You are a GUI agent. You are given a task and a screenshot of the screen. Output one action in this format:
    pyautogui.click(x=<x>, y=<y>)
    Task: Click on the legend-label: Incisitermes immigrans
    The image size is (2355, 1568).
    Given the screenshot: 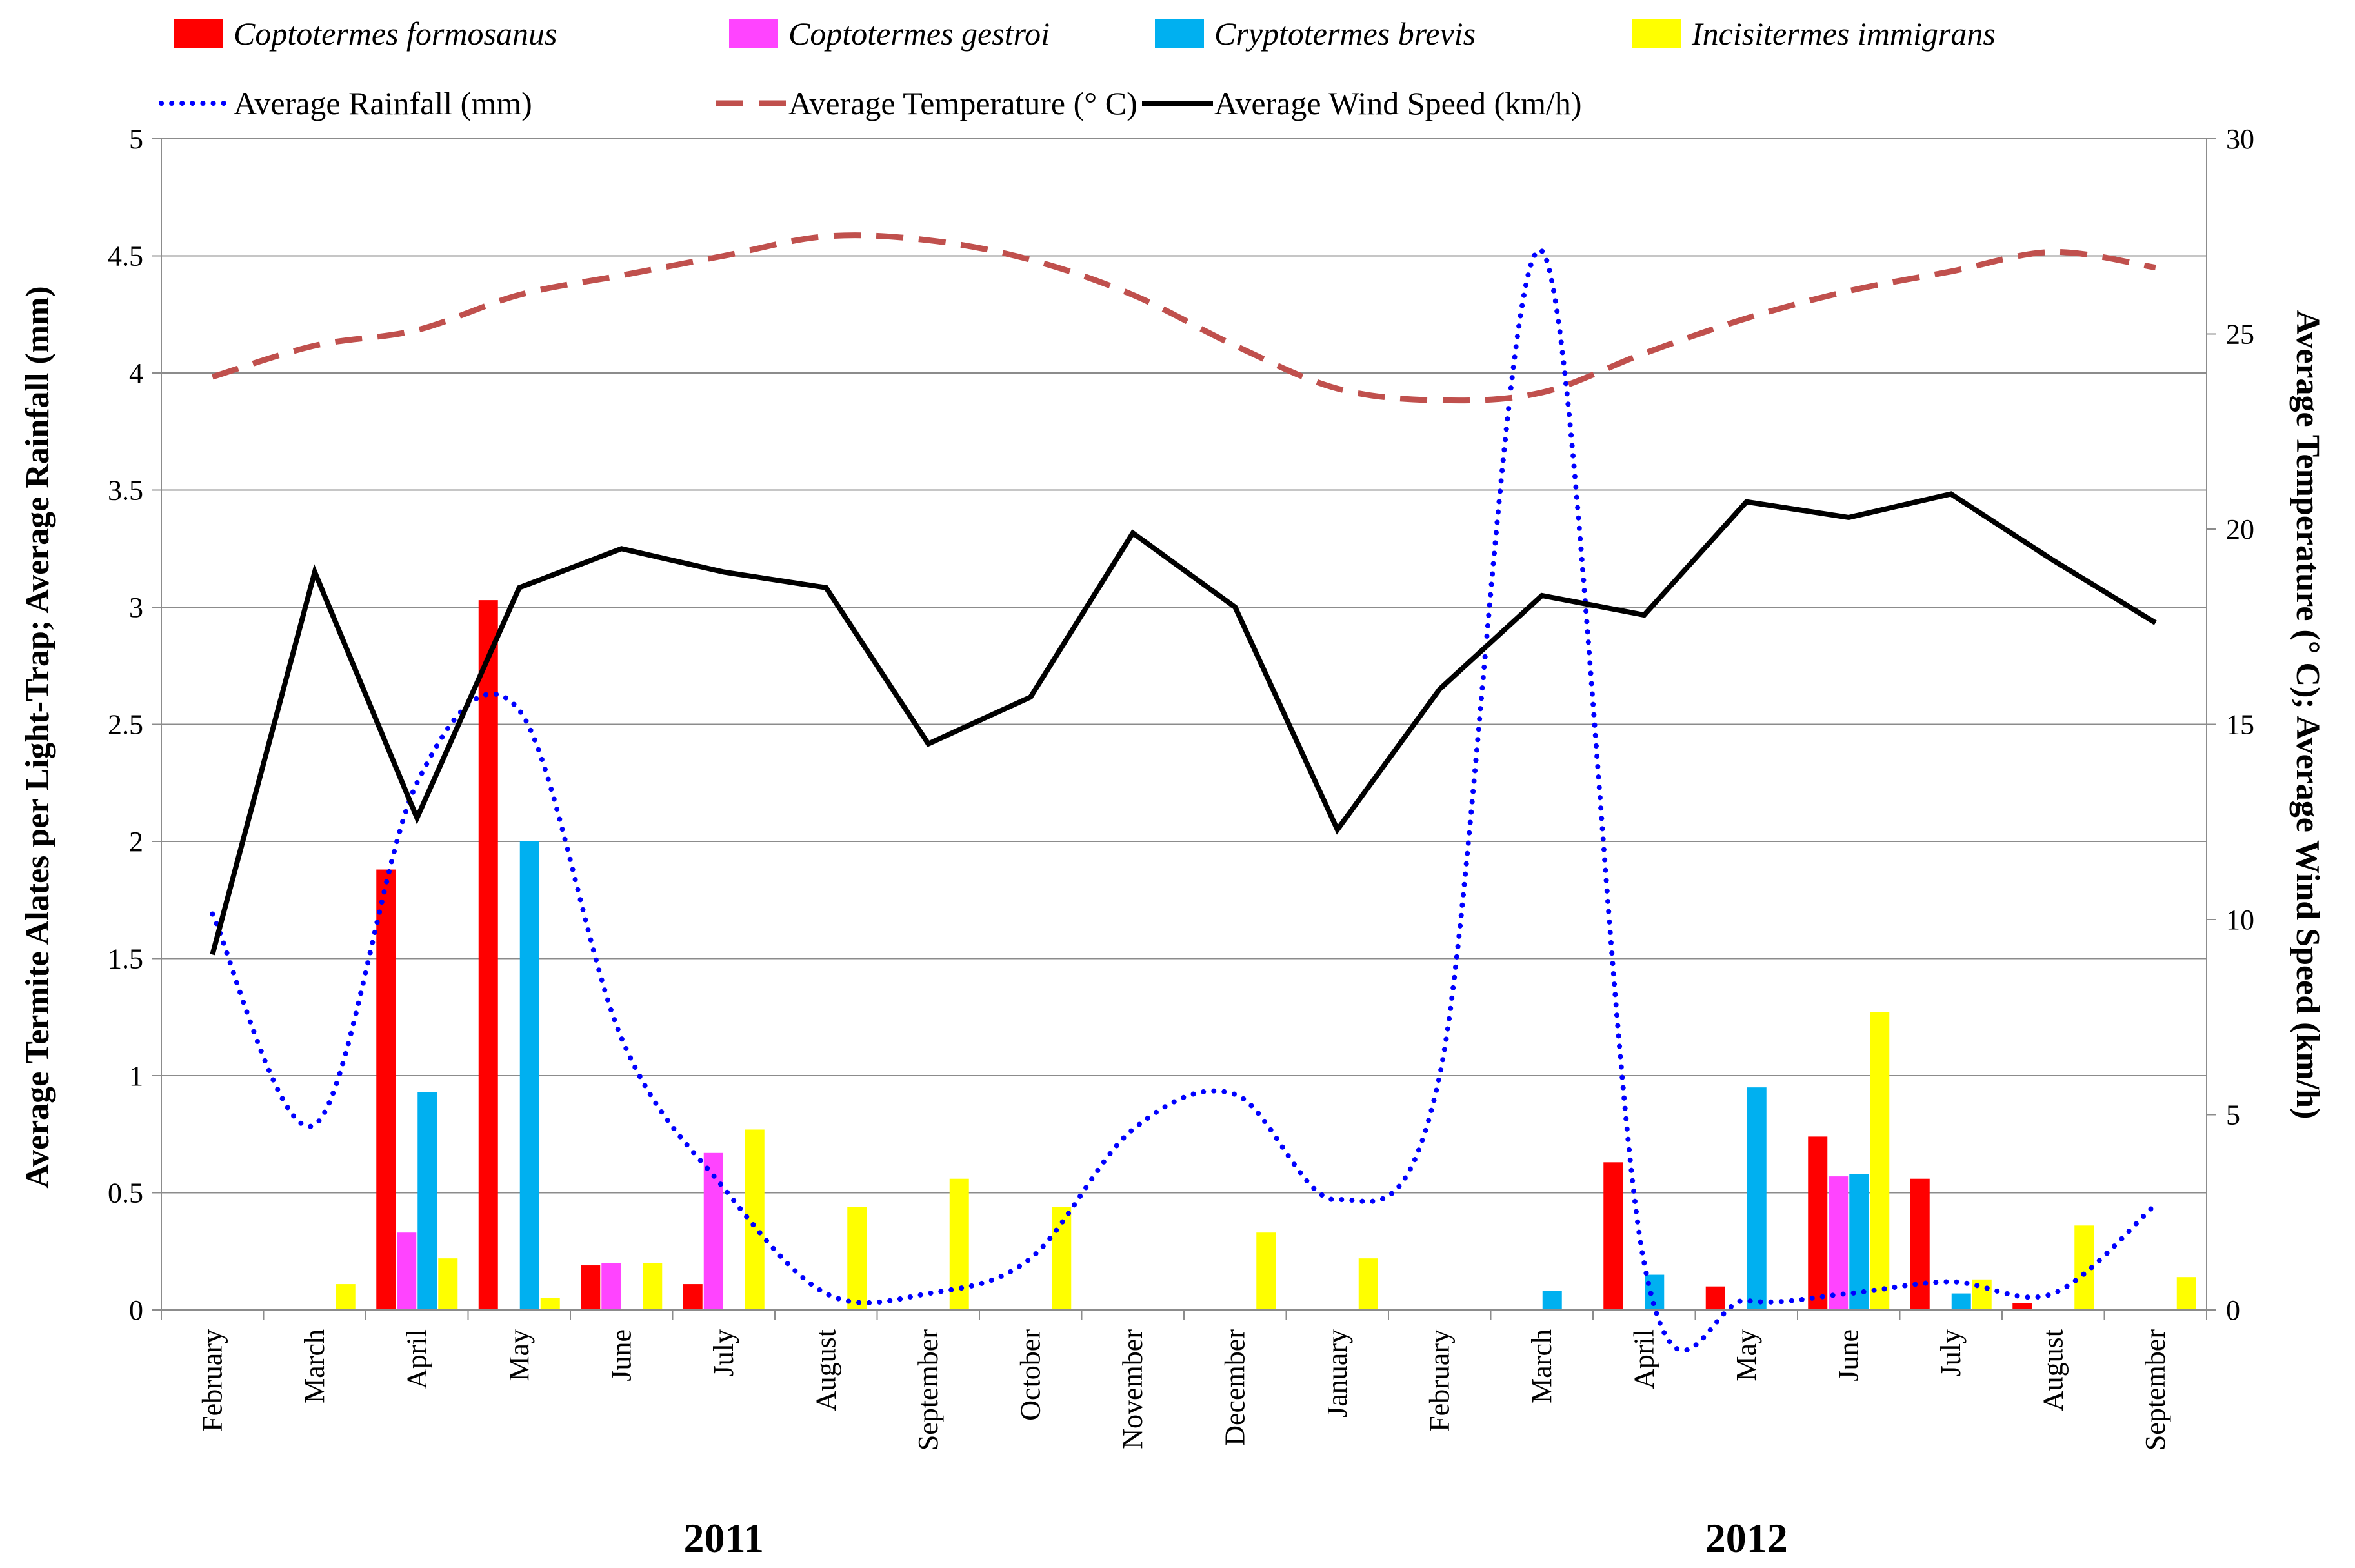 What is the action you would take?
    pyautogui.click(x=1843, y=33)
    